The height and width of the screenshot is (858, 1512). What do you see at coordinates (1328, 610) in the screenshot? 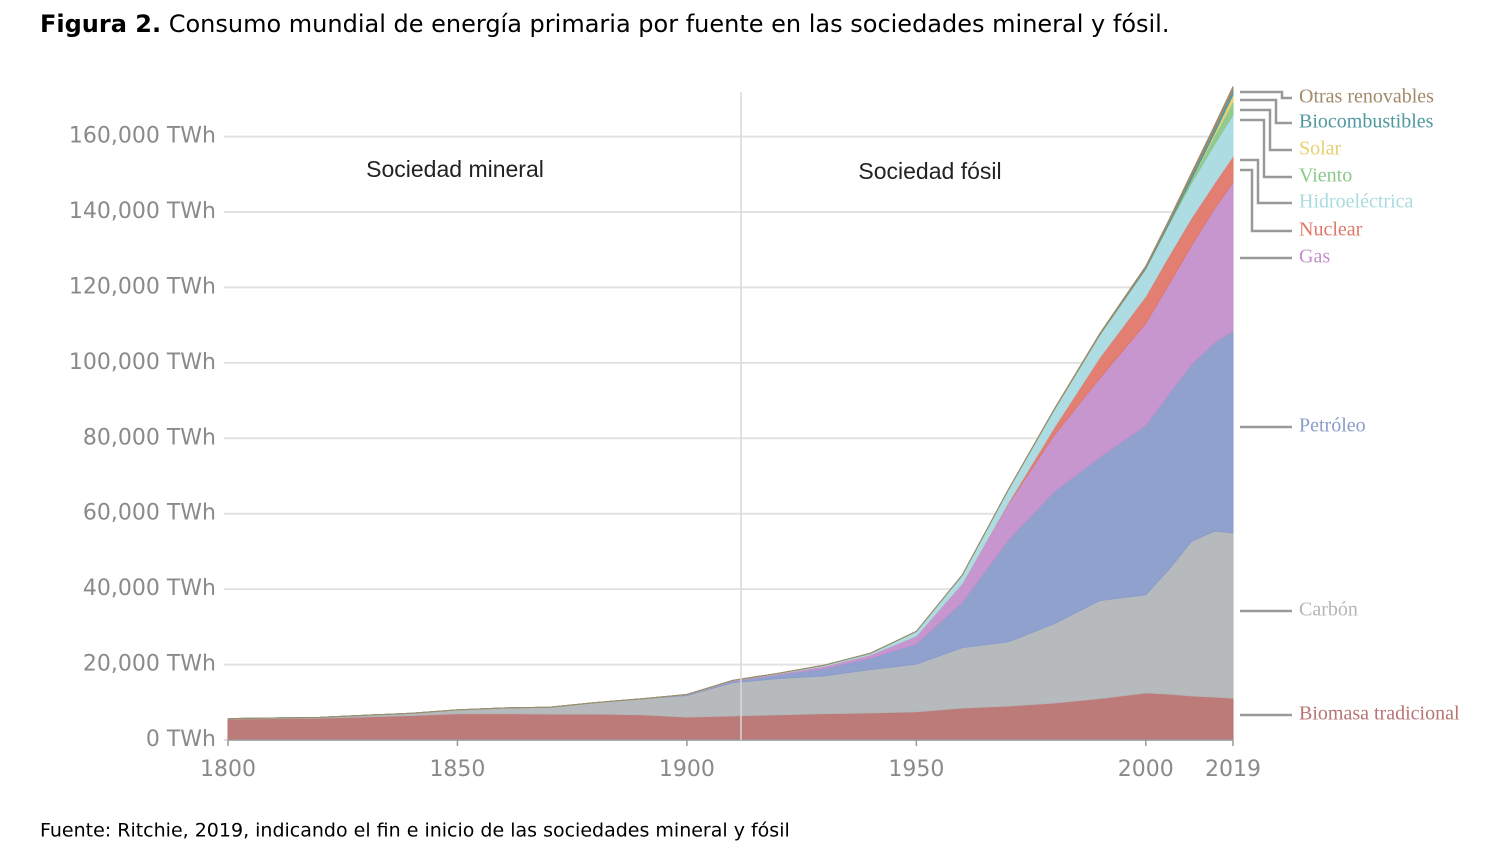
I see `legend-label: Carbón` at bounding box center [1328, 610].